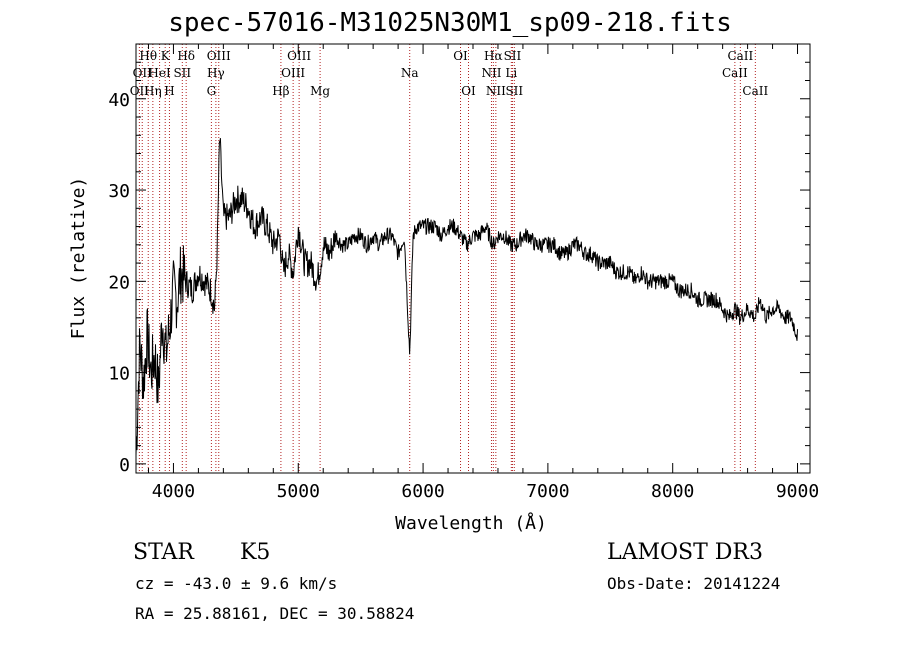 The width and height of the screenshot is (900, 649). What do you see at coordinates (140, 91) in the screenshot?
I see `line-label-0: OII` at bounding box center [140, 91].